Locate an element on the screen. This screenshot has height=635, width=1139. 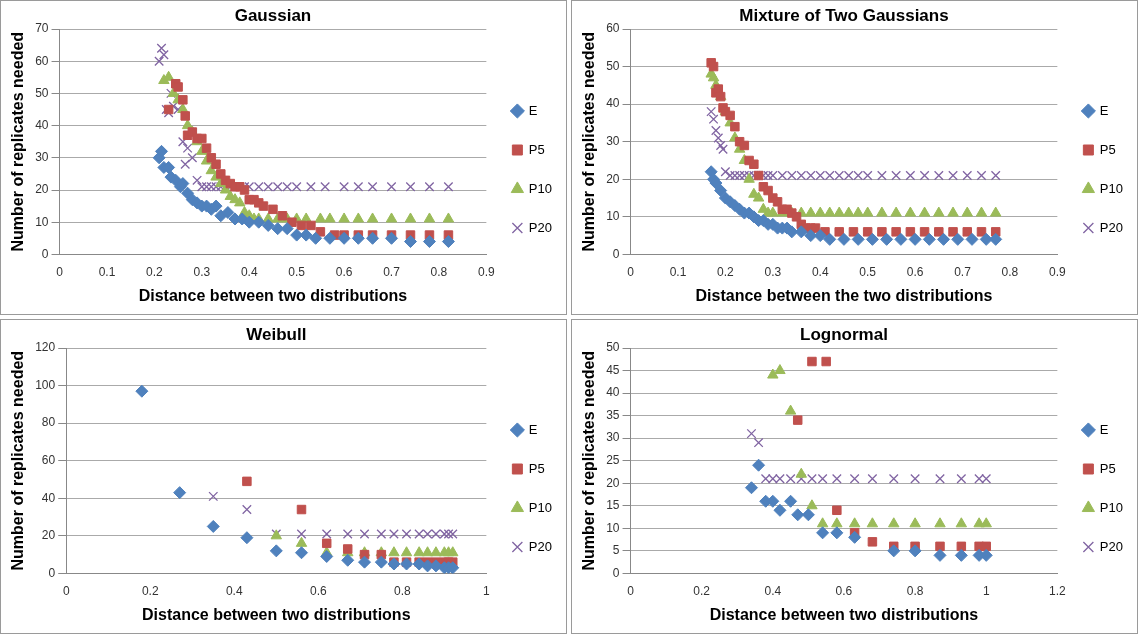
y-tick-label: 15 is located at coordinates (613, 505).